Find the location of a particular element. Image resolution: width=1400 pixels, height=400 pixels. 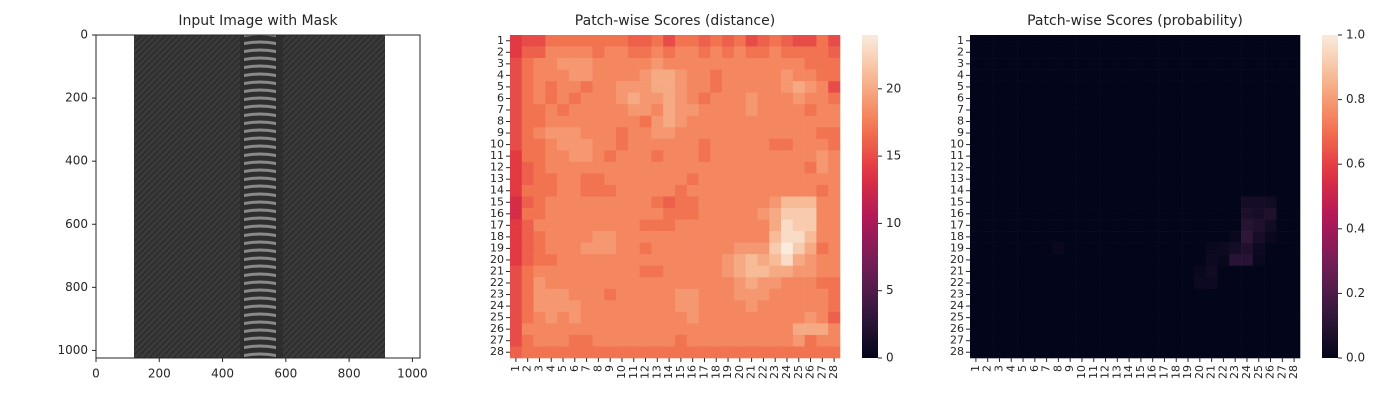

y-tick-label: 1 is located at coordinates (500, 40).